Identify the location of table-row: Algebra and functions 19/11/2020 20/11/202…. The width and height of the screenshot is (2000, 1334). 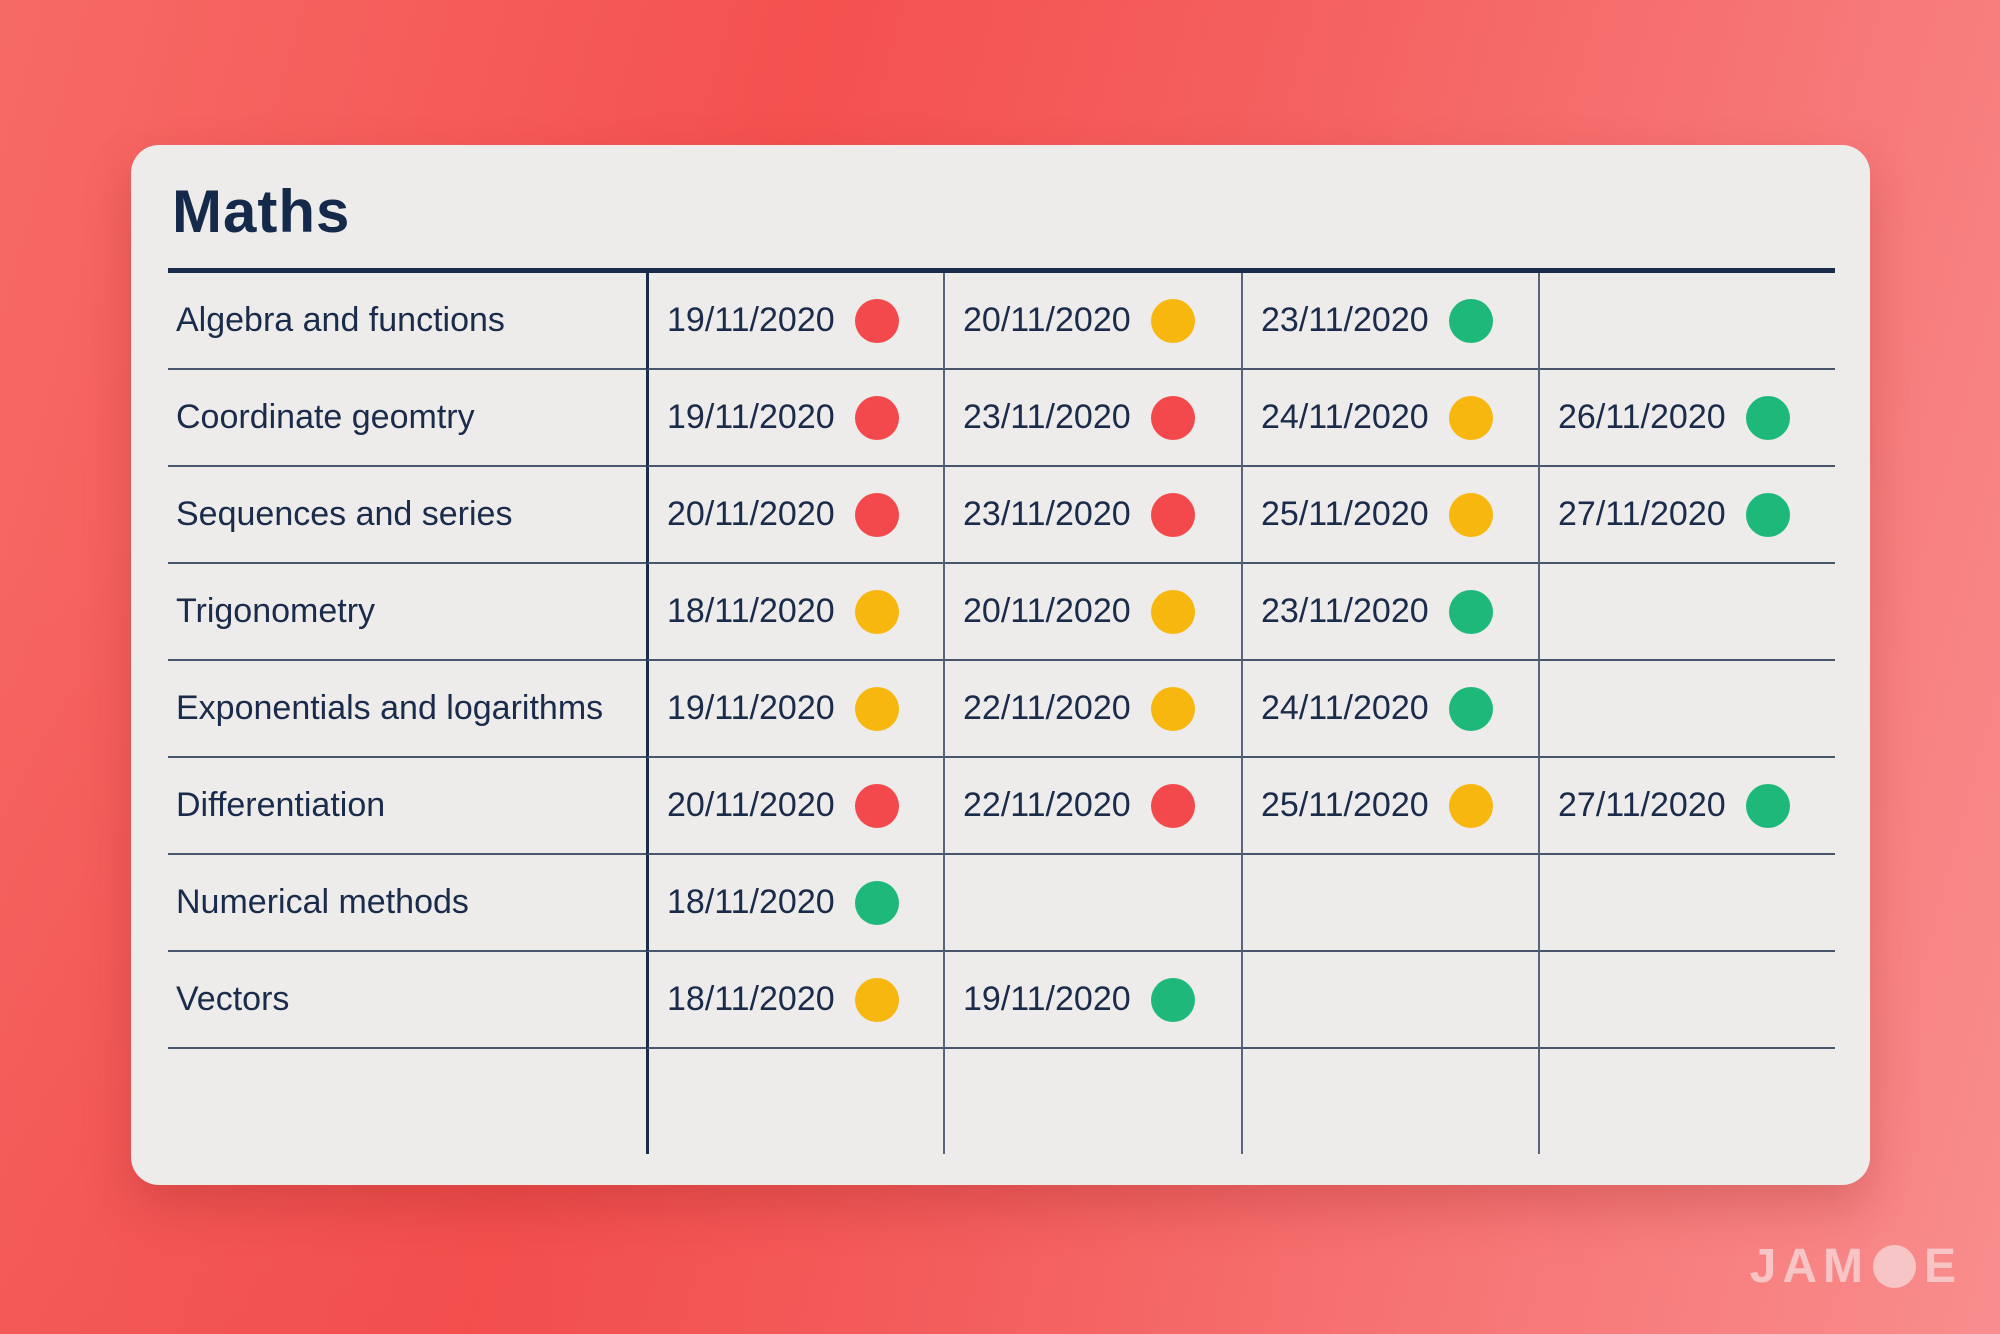
(1001, 321).